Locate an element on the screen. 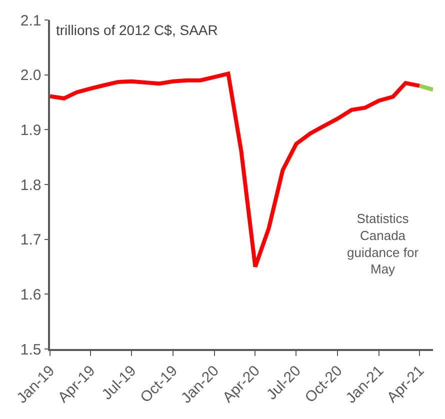 The image size is (445, 419). y-tick-label: 1.5 is located at coordinates (31, 349).